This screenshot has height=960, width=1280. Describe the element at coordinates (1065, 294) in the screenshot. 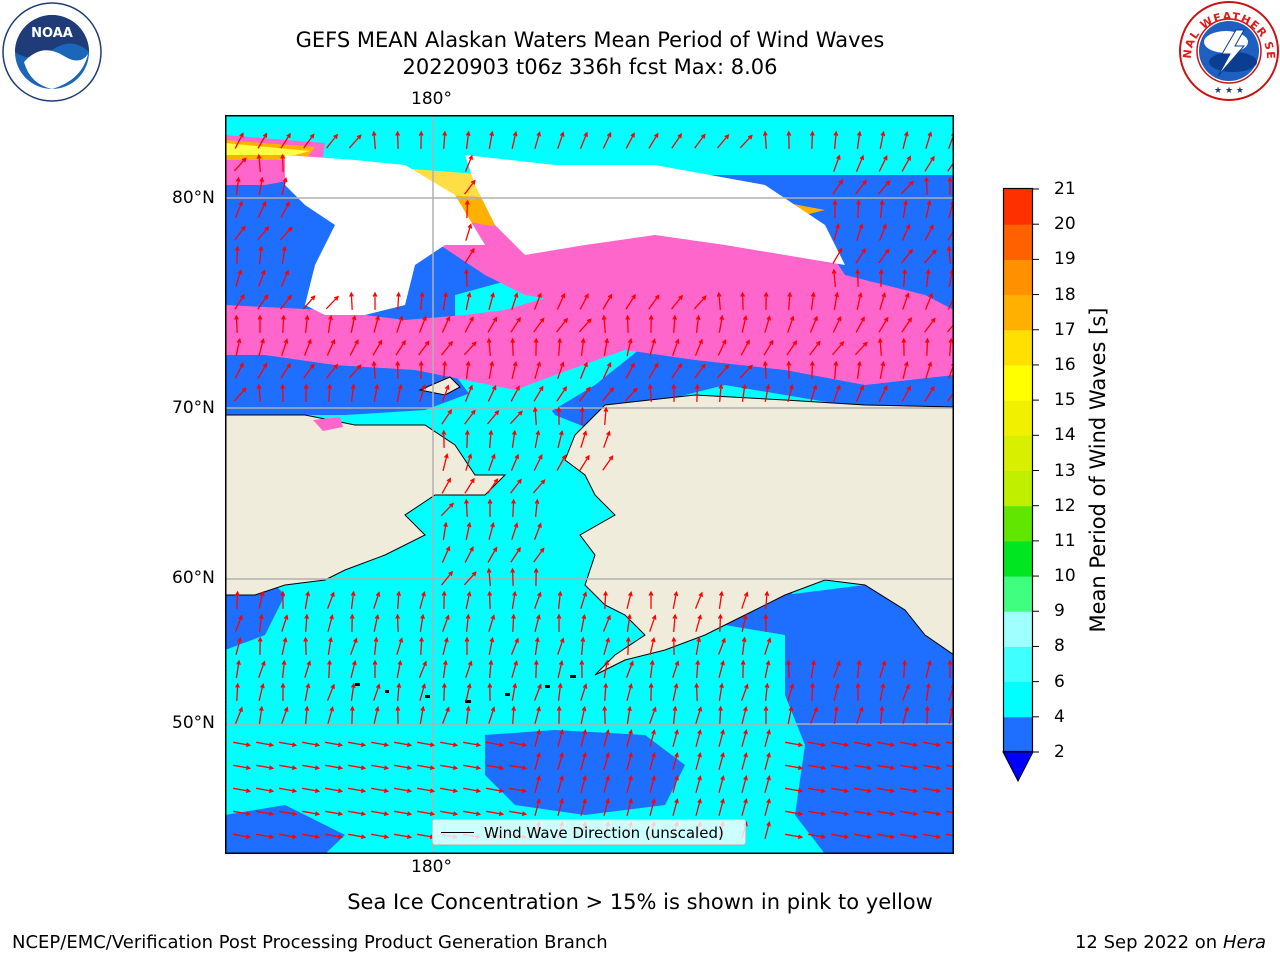

I see `colorbar-tick-label: 18` at that location.